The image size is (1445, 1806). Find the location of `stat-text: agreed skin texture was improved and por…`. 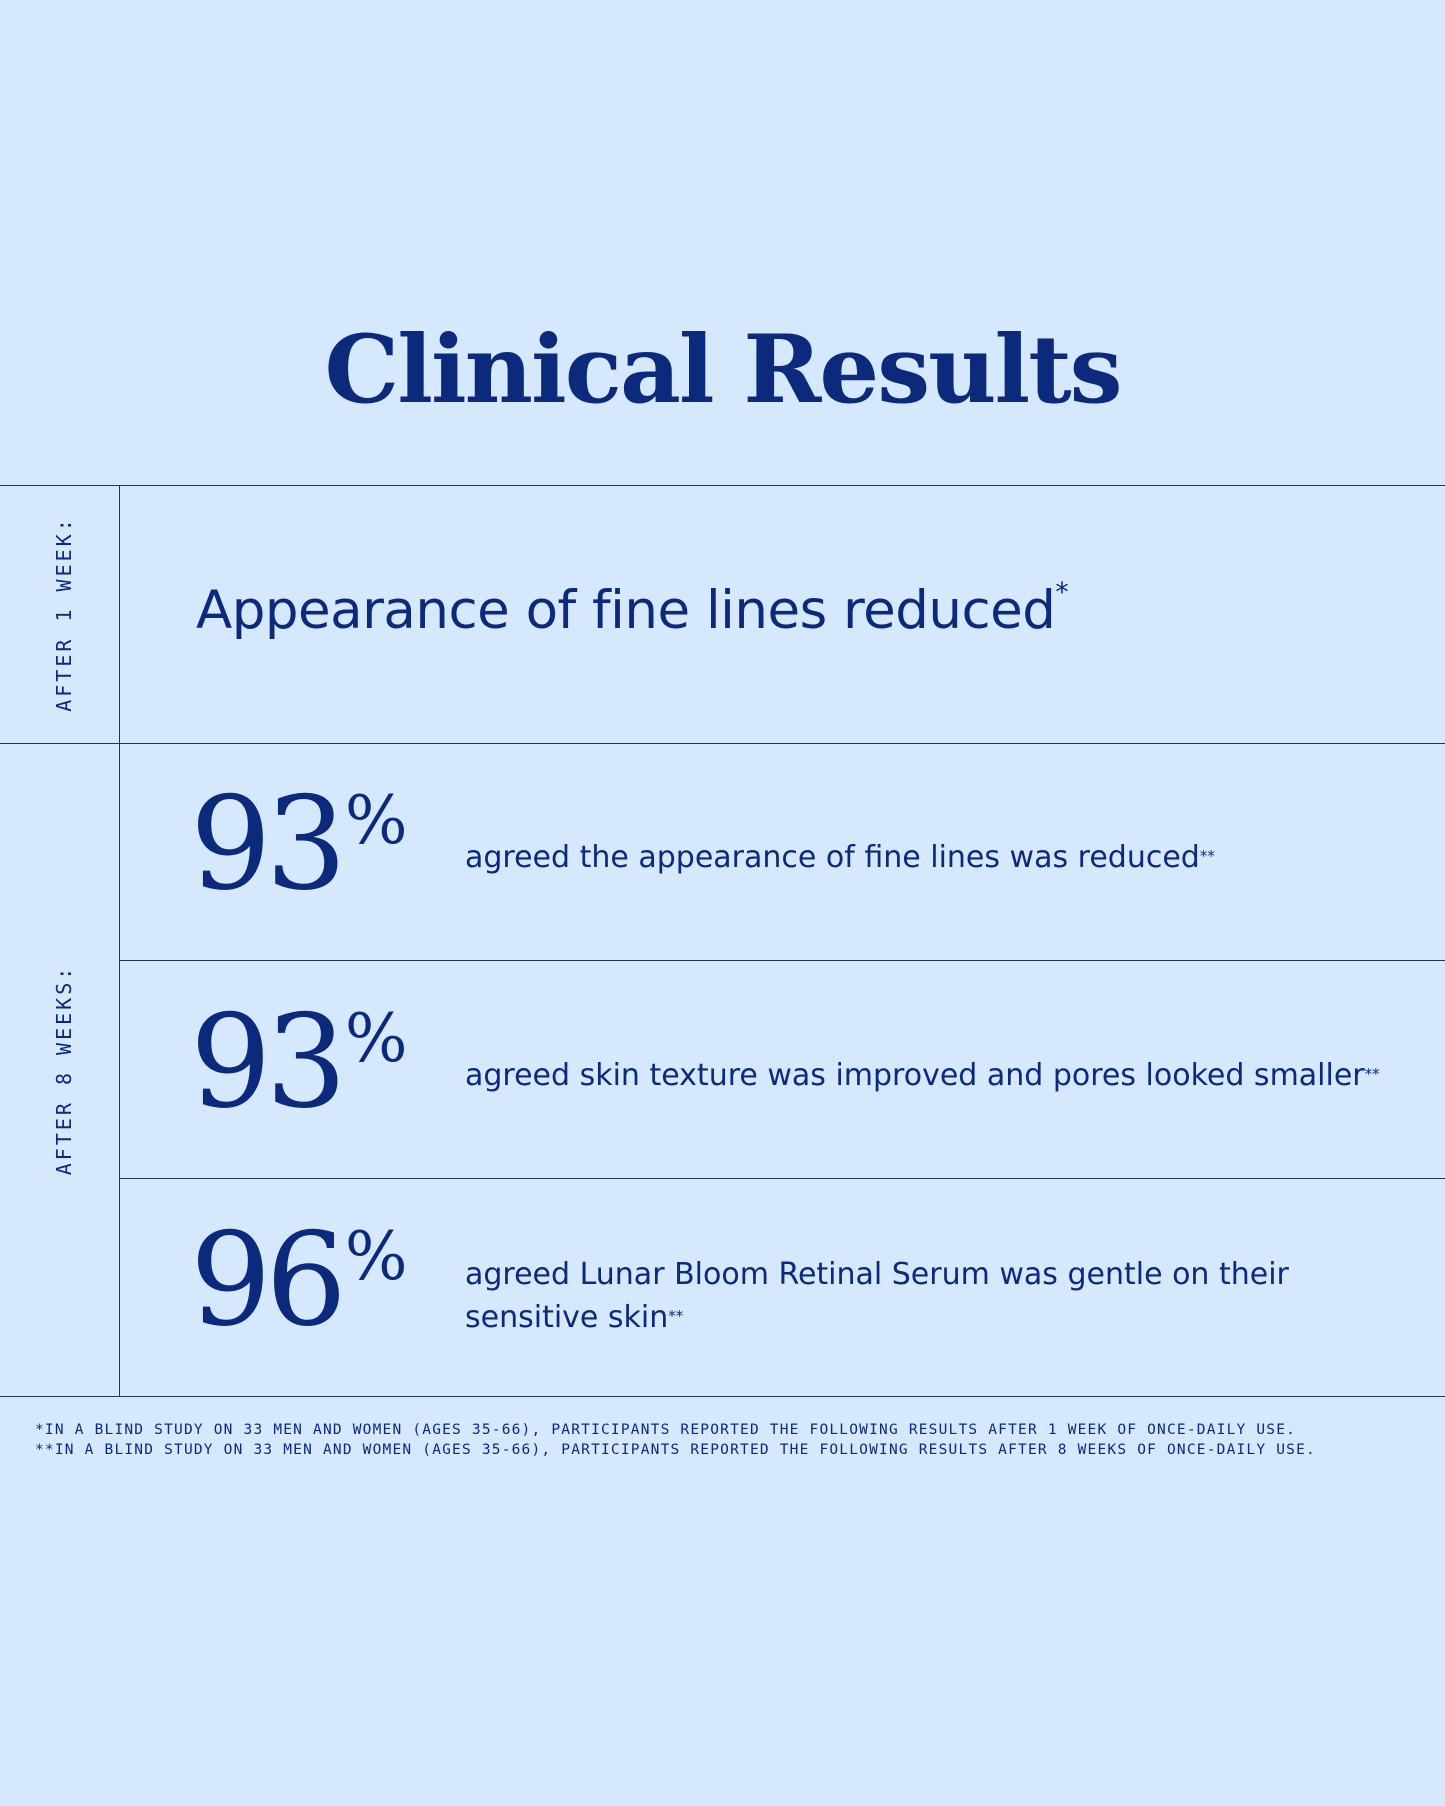

stat-text: agreed skin texture was improved and por… is located at coordinates (925, 1075).